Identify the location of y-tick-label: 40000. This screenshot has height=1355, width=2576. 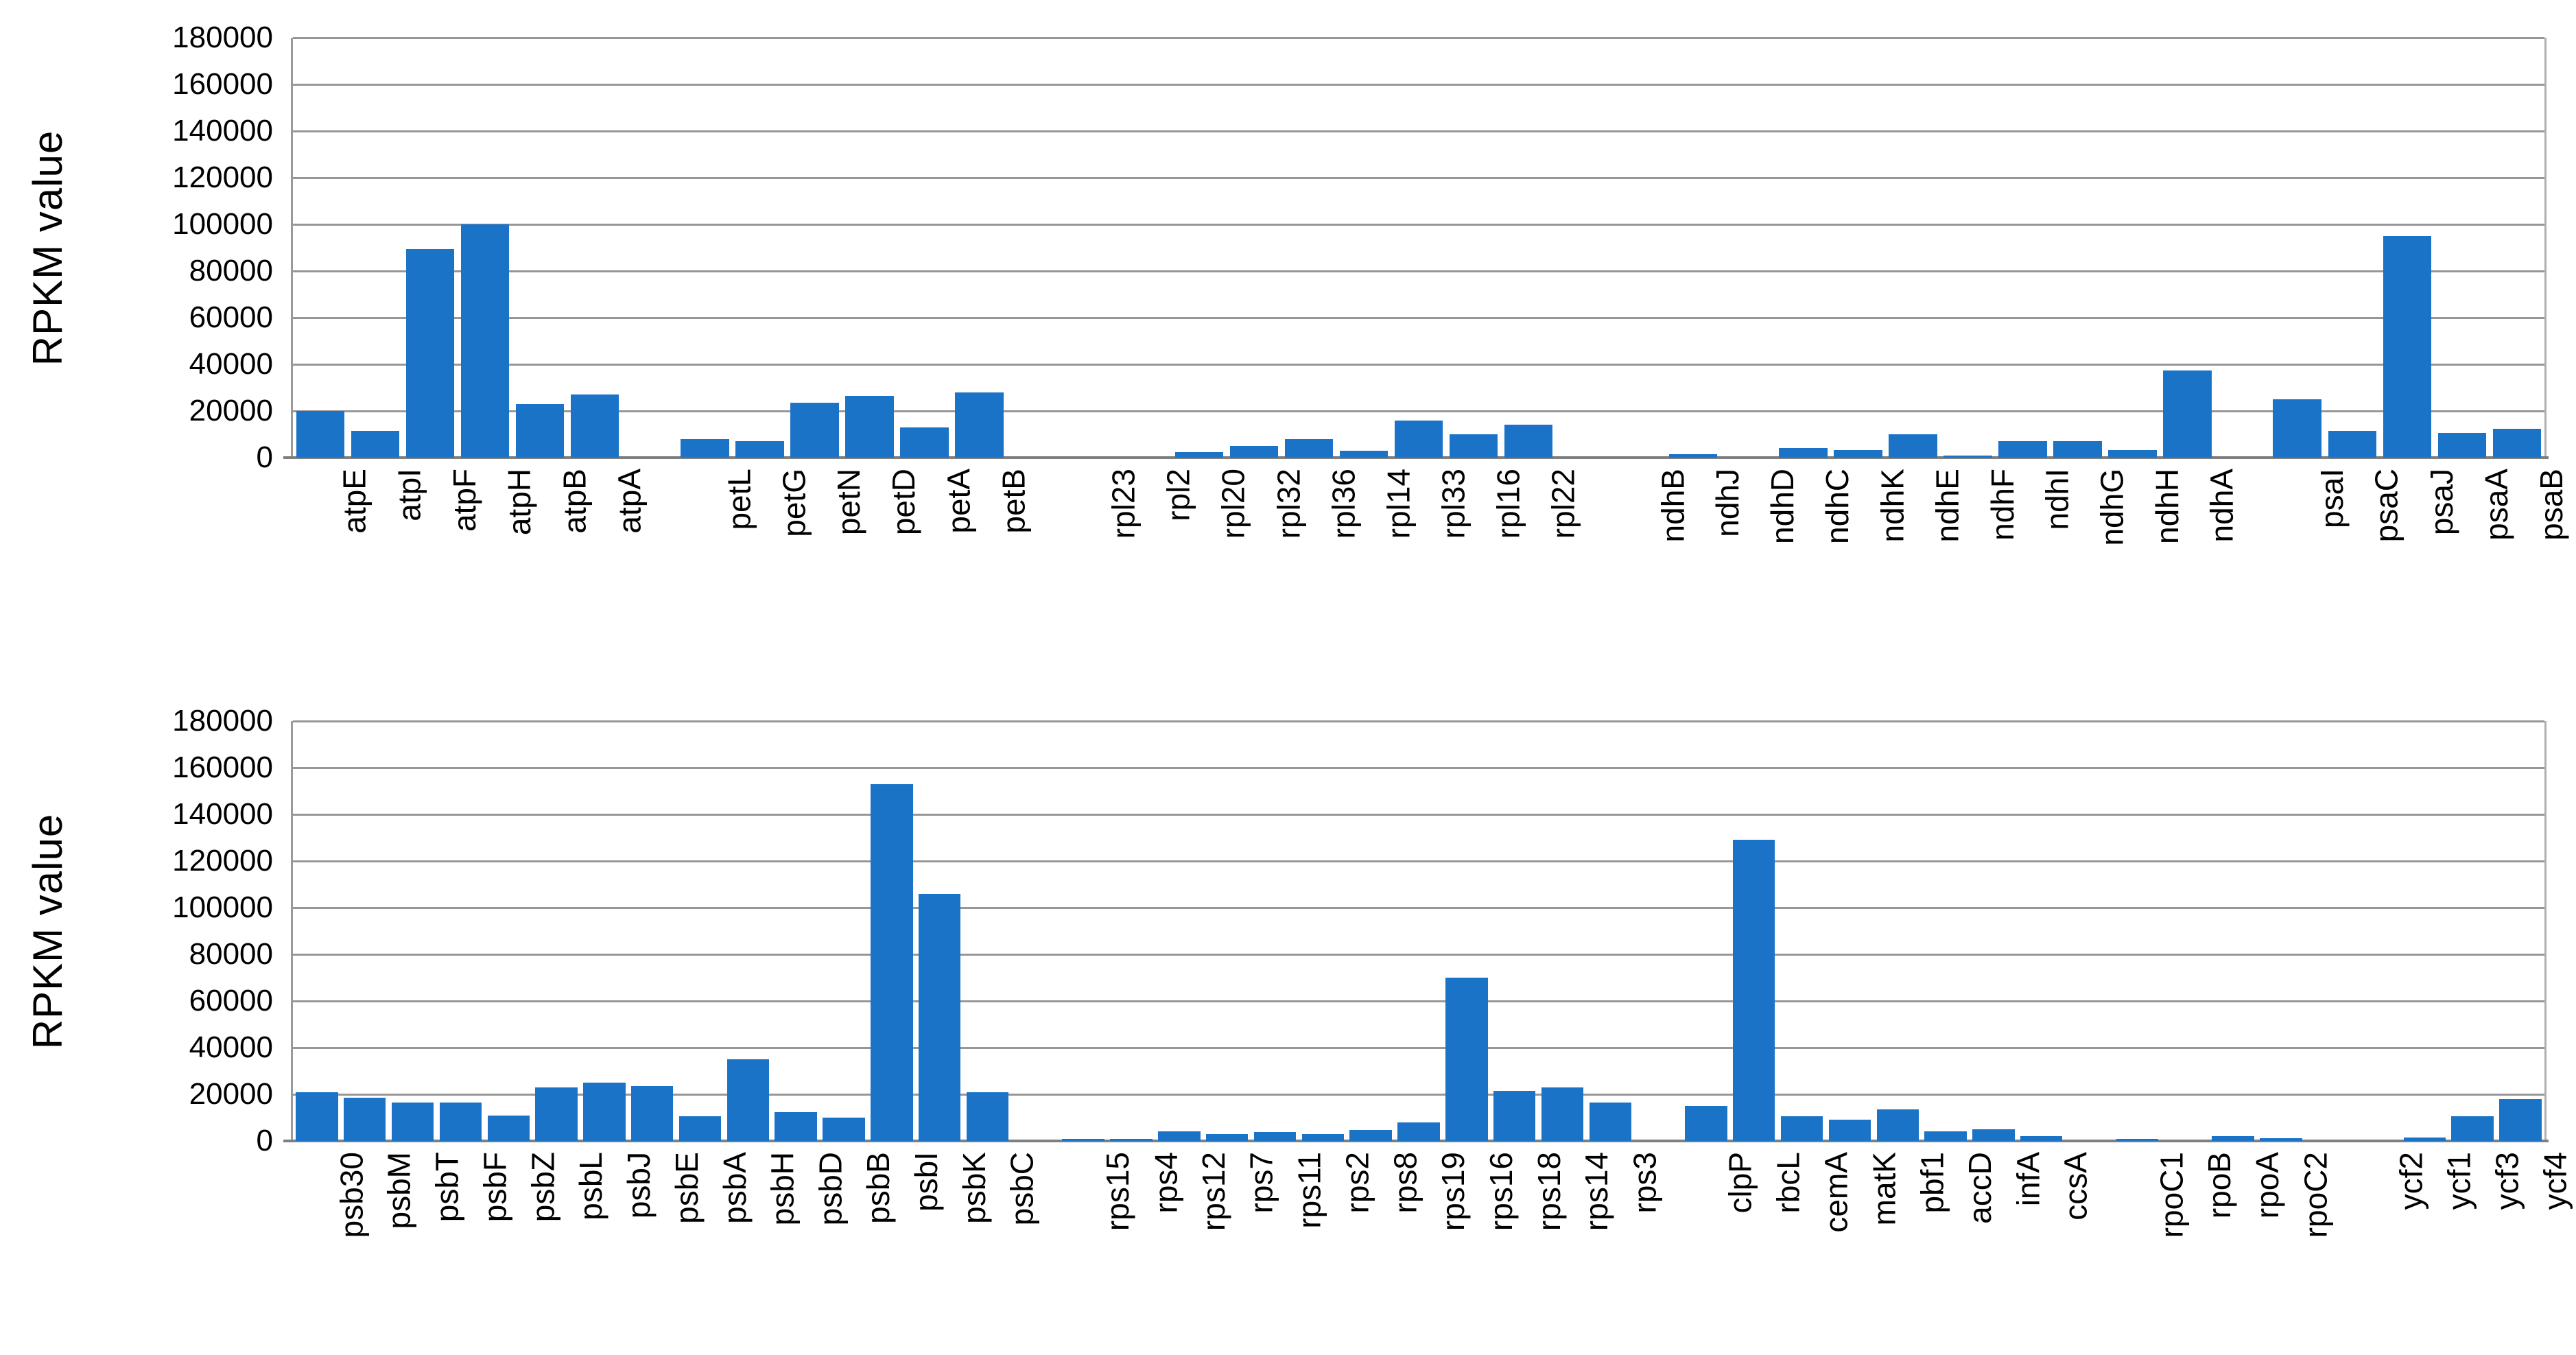
(231, 1047).